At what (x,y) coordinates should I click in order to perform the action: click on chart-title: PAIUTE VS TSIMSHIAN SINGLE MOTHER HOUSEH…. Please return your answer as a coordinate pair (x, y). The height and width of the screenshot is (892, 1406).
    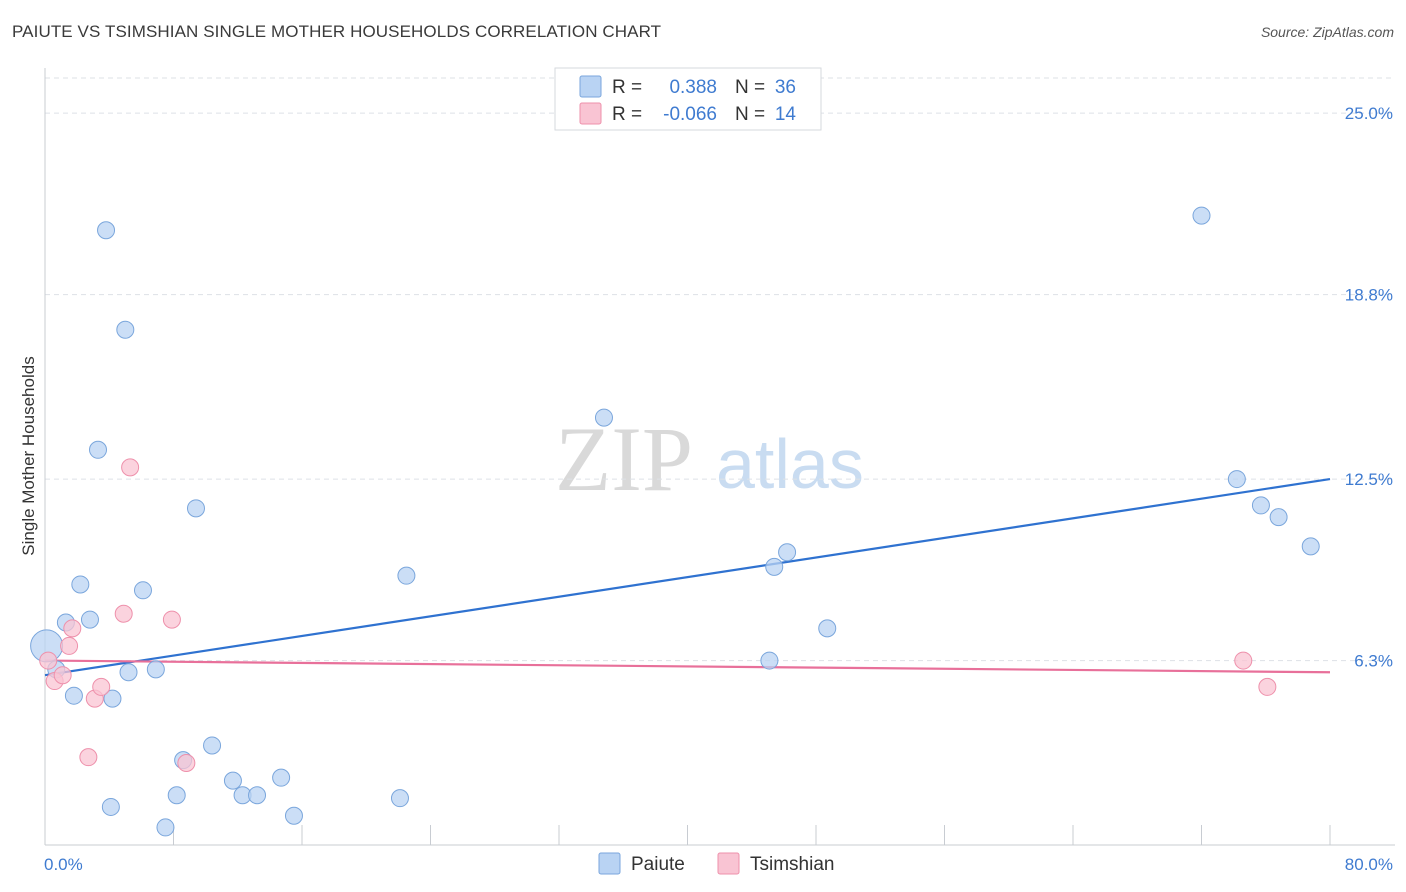
    Looking at the image, I should click on (337, 31).